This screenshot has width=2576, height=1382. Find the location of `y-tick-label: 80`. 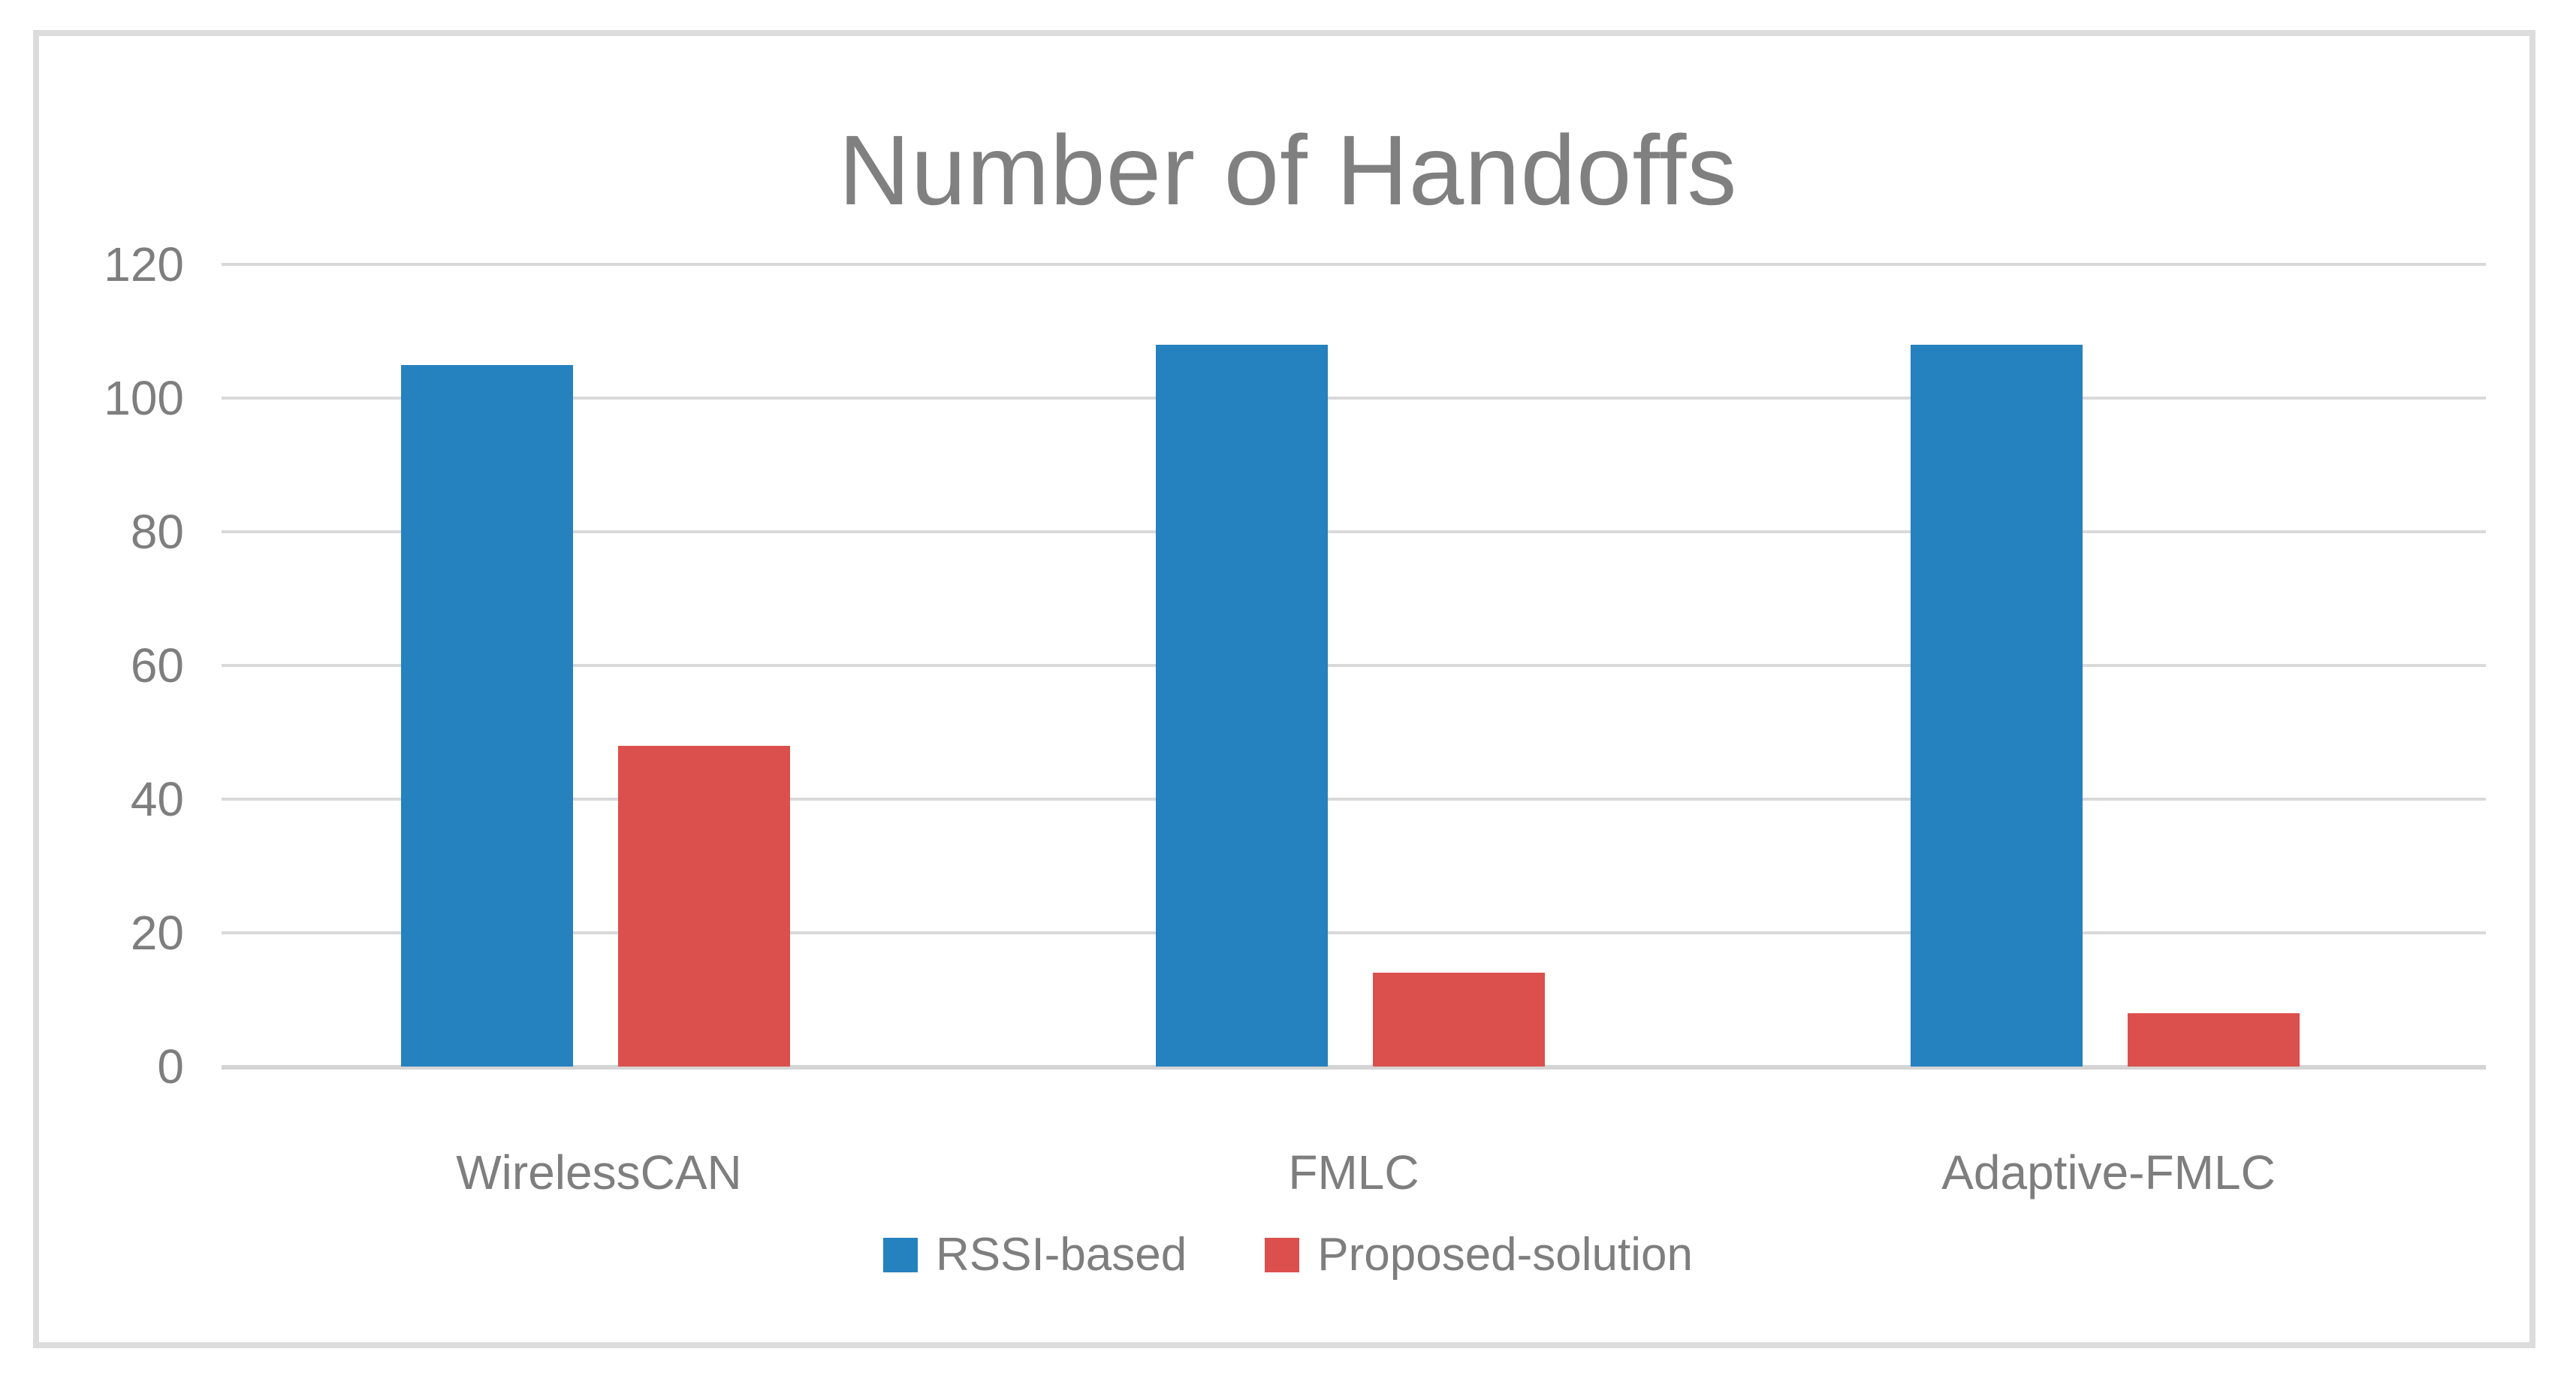

y-tick-label: 80 is located at coordinates (157, 532).